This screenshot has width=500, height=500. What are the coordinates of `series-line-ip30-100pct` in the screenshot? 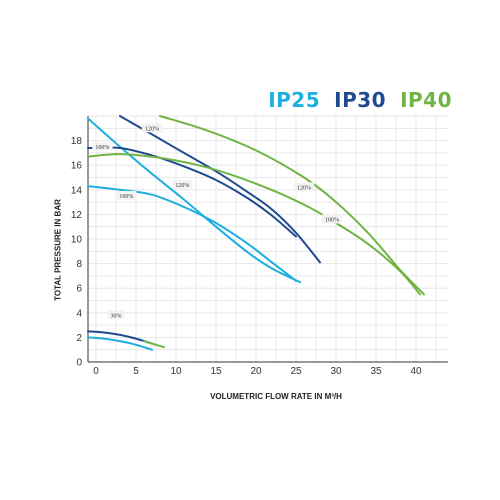 It's located at (192, 192).